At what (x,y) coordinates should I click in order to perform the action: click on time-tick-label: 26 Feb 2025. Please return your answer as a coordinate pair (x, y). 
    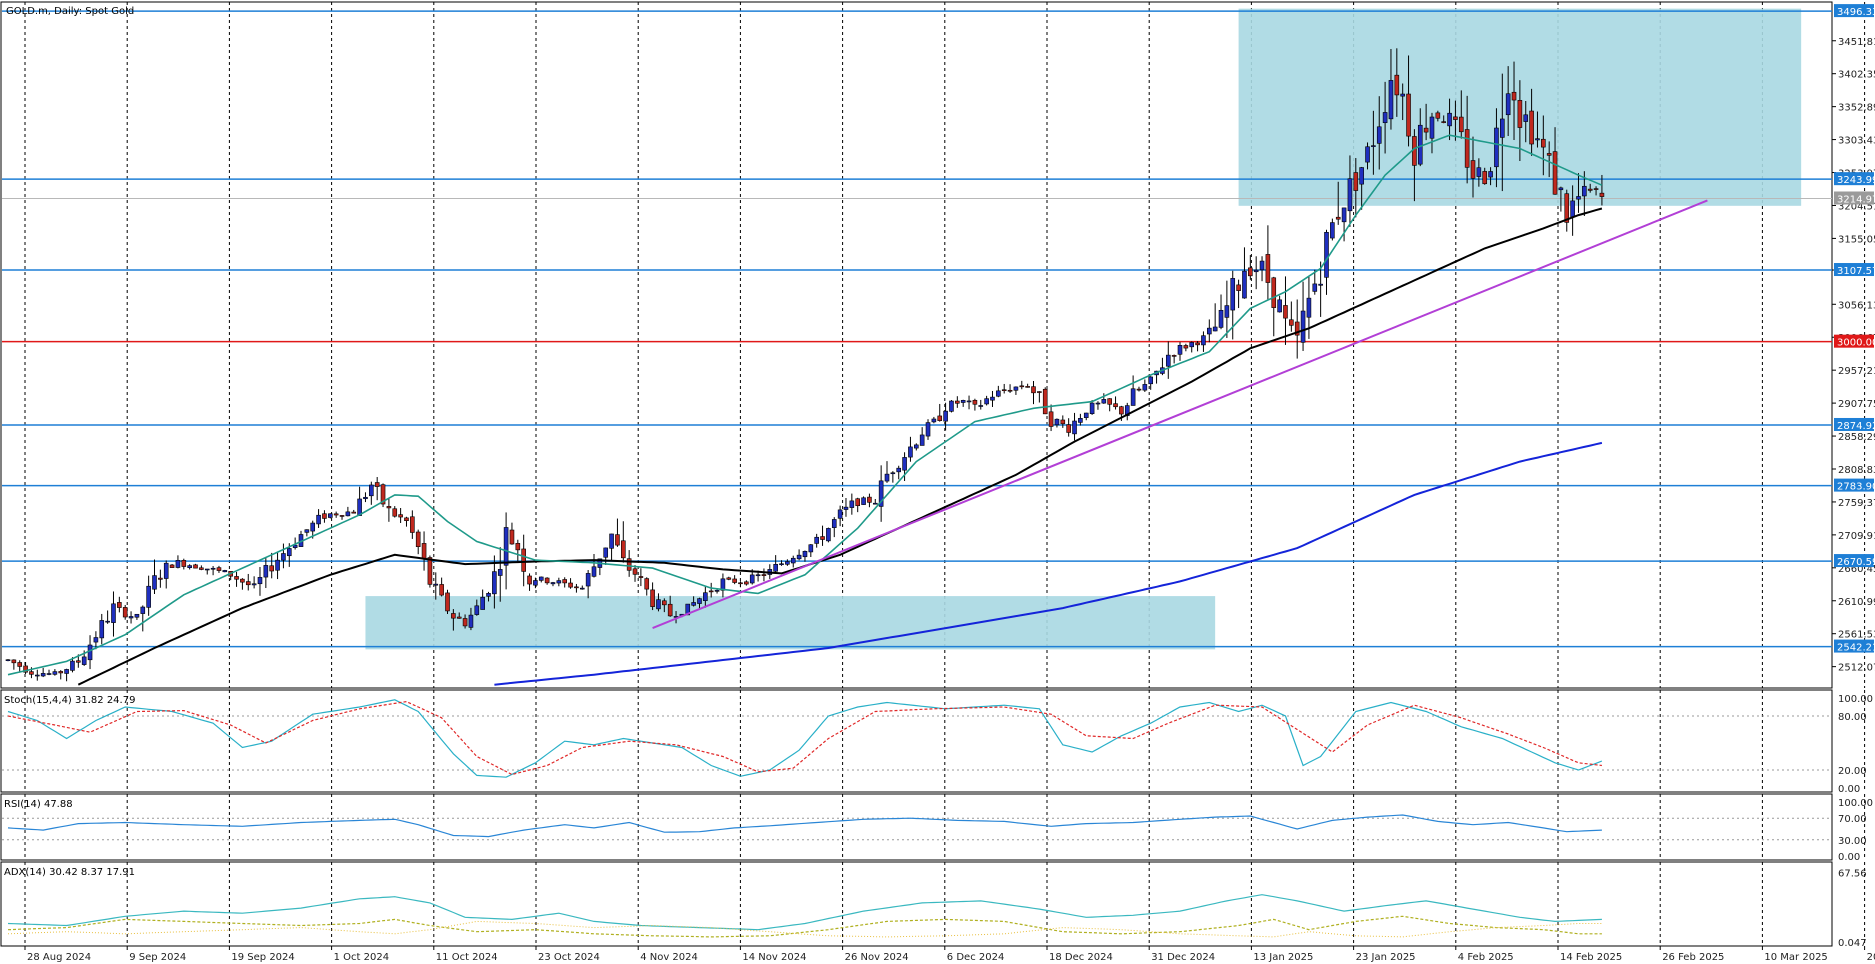
    Looking at the image, I should click on (1693, 957).